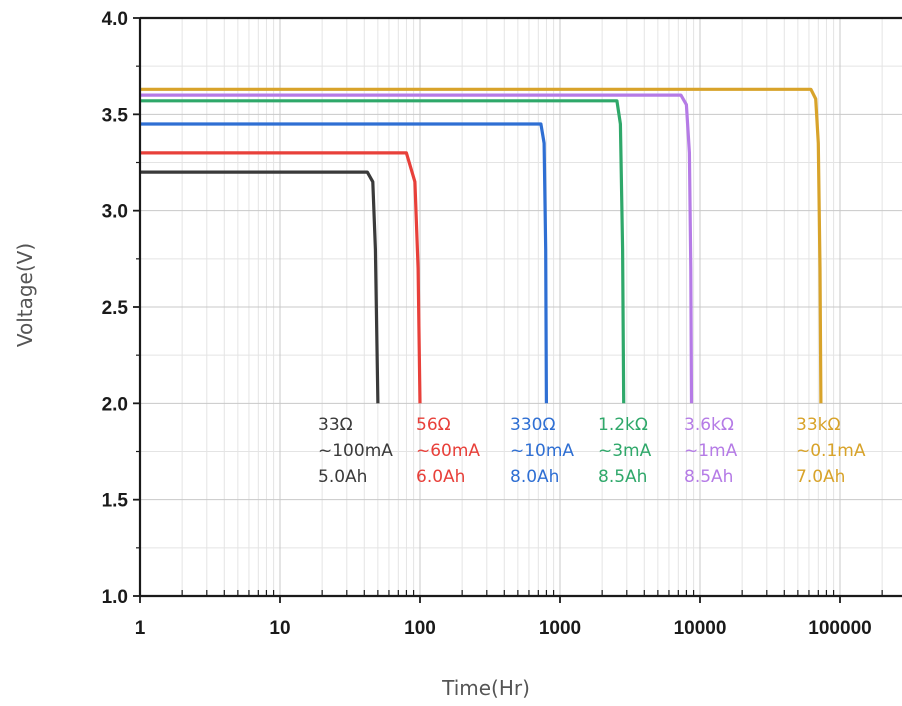 This screenshot has height=706, width=902. I want to click on series-annotation-1-line-3: 5.0Ah, so click(342, 477).